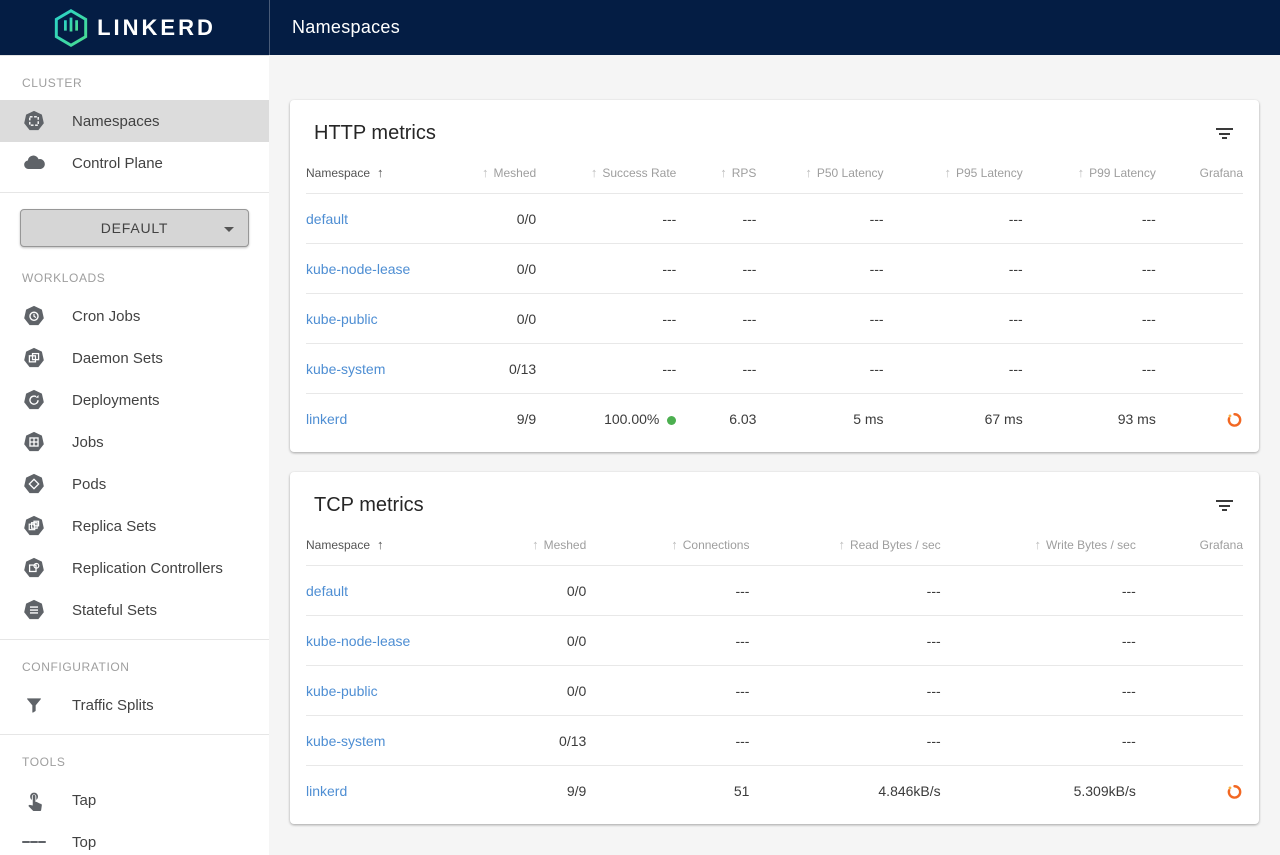  Describe the element at coordinates (34, 526) in the screenshot. I see `replicasets-icon` at that location.